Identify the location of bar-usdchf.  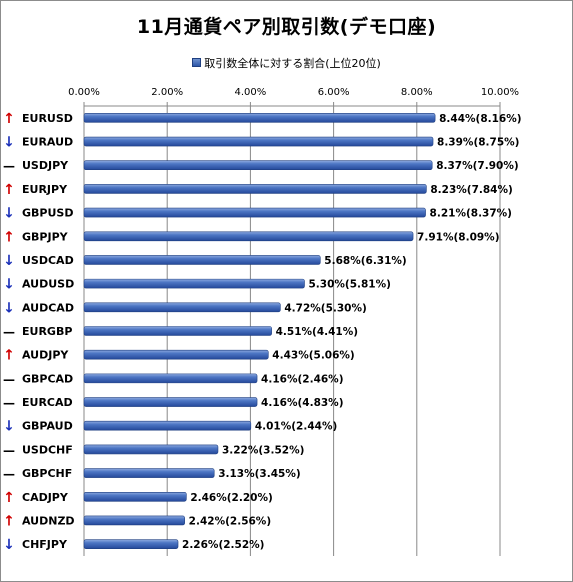
(151, 449).